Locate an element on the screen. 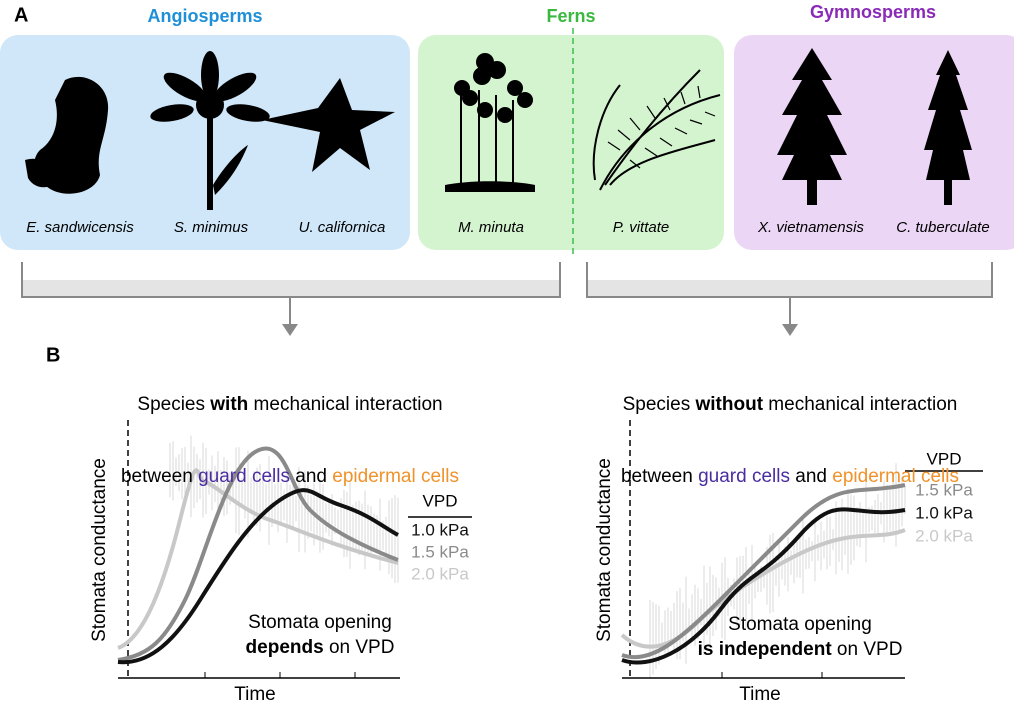  fern-box is located at coordinates (571, 142).